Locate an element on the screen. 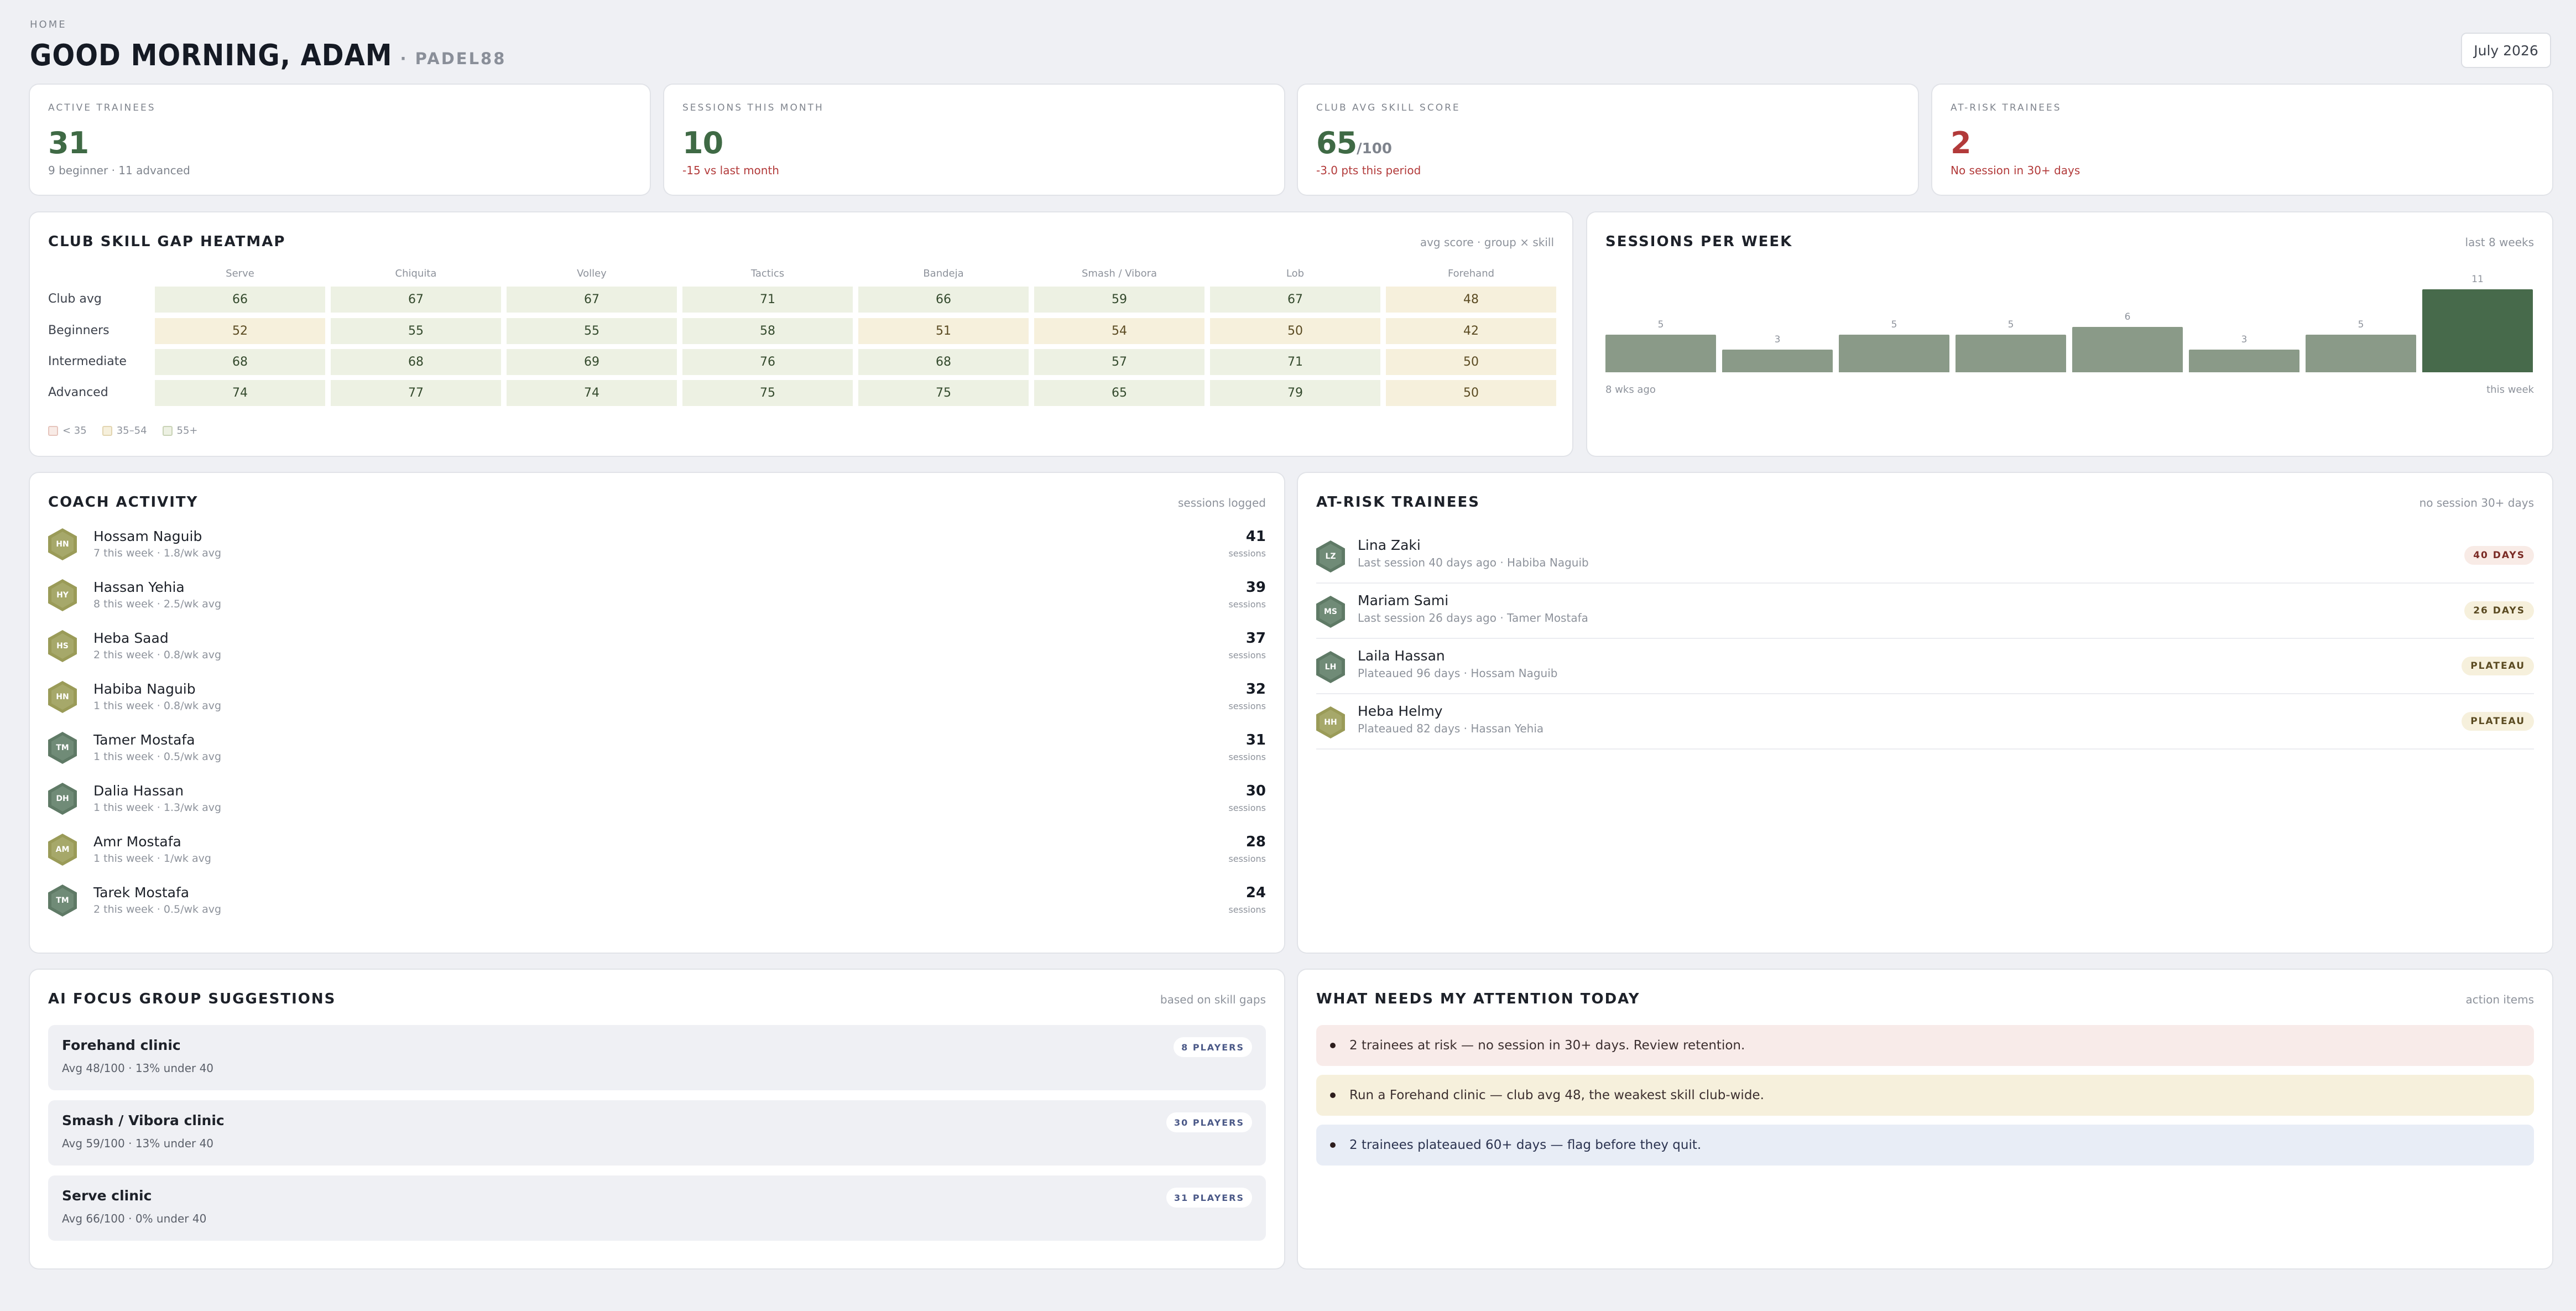  heatmap-cell: 54 is located at coordinates (1119, 331).